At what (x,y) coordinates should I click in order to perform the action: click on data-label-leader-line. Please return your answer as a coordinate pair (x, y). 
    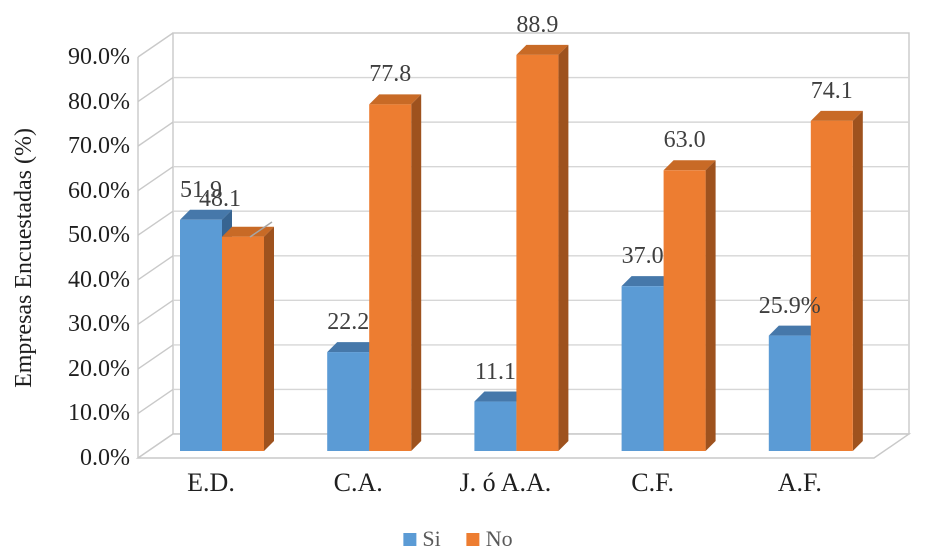
    Looking at the image, I should click on (261, 229).